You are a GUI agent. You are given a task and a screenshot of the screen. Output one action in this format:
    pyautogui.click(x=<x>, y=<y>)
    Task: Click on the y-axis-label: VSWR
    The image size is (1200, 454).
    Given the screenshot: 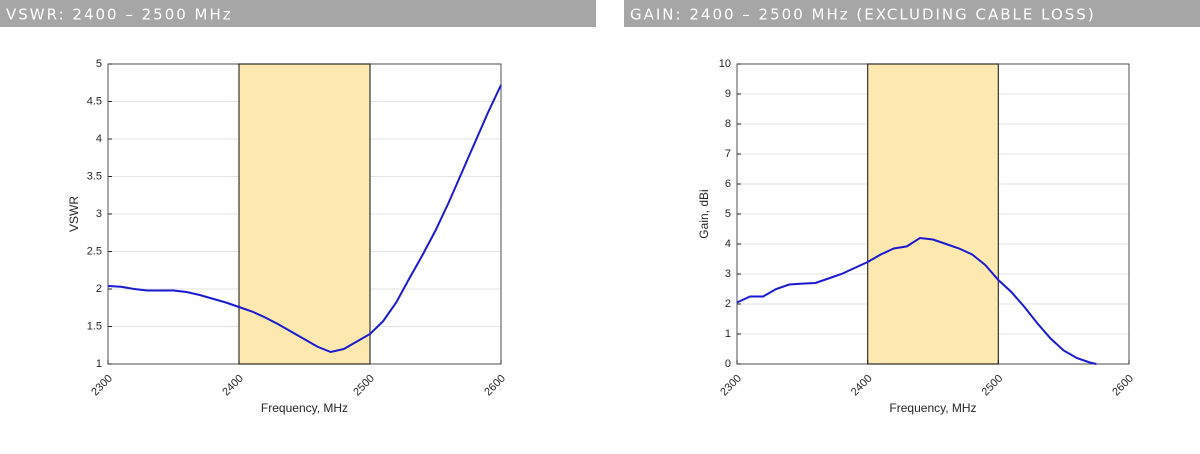 What is the action you would take?
    pyautogui.click(x=74, y=214)
    